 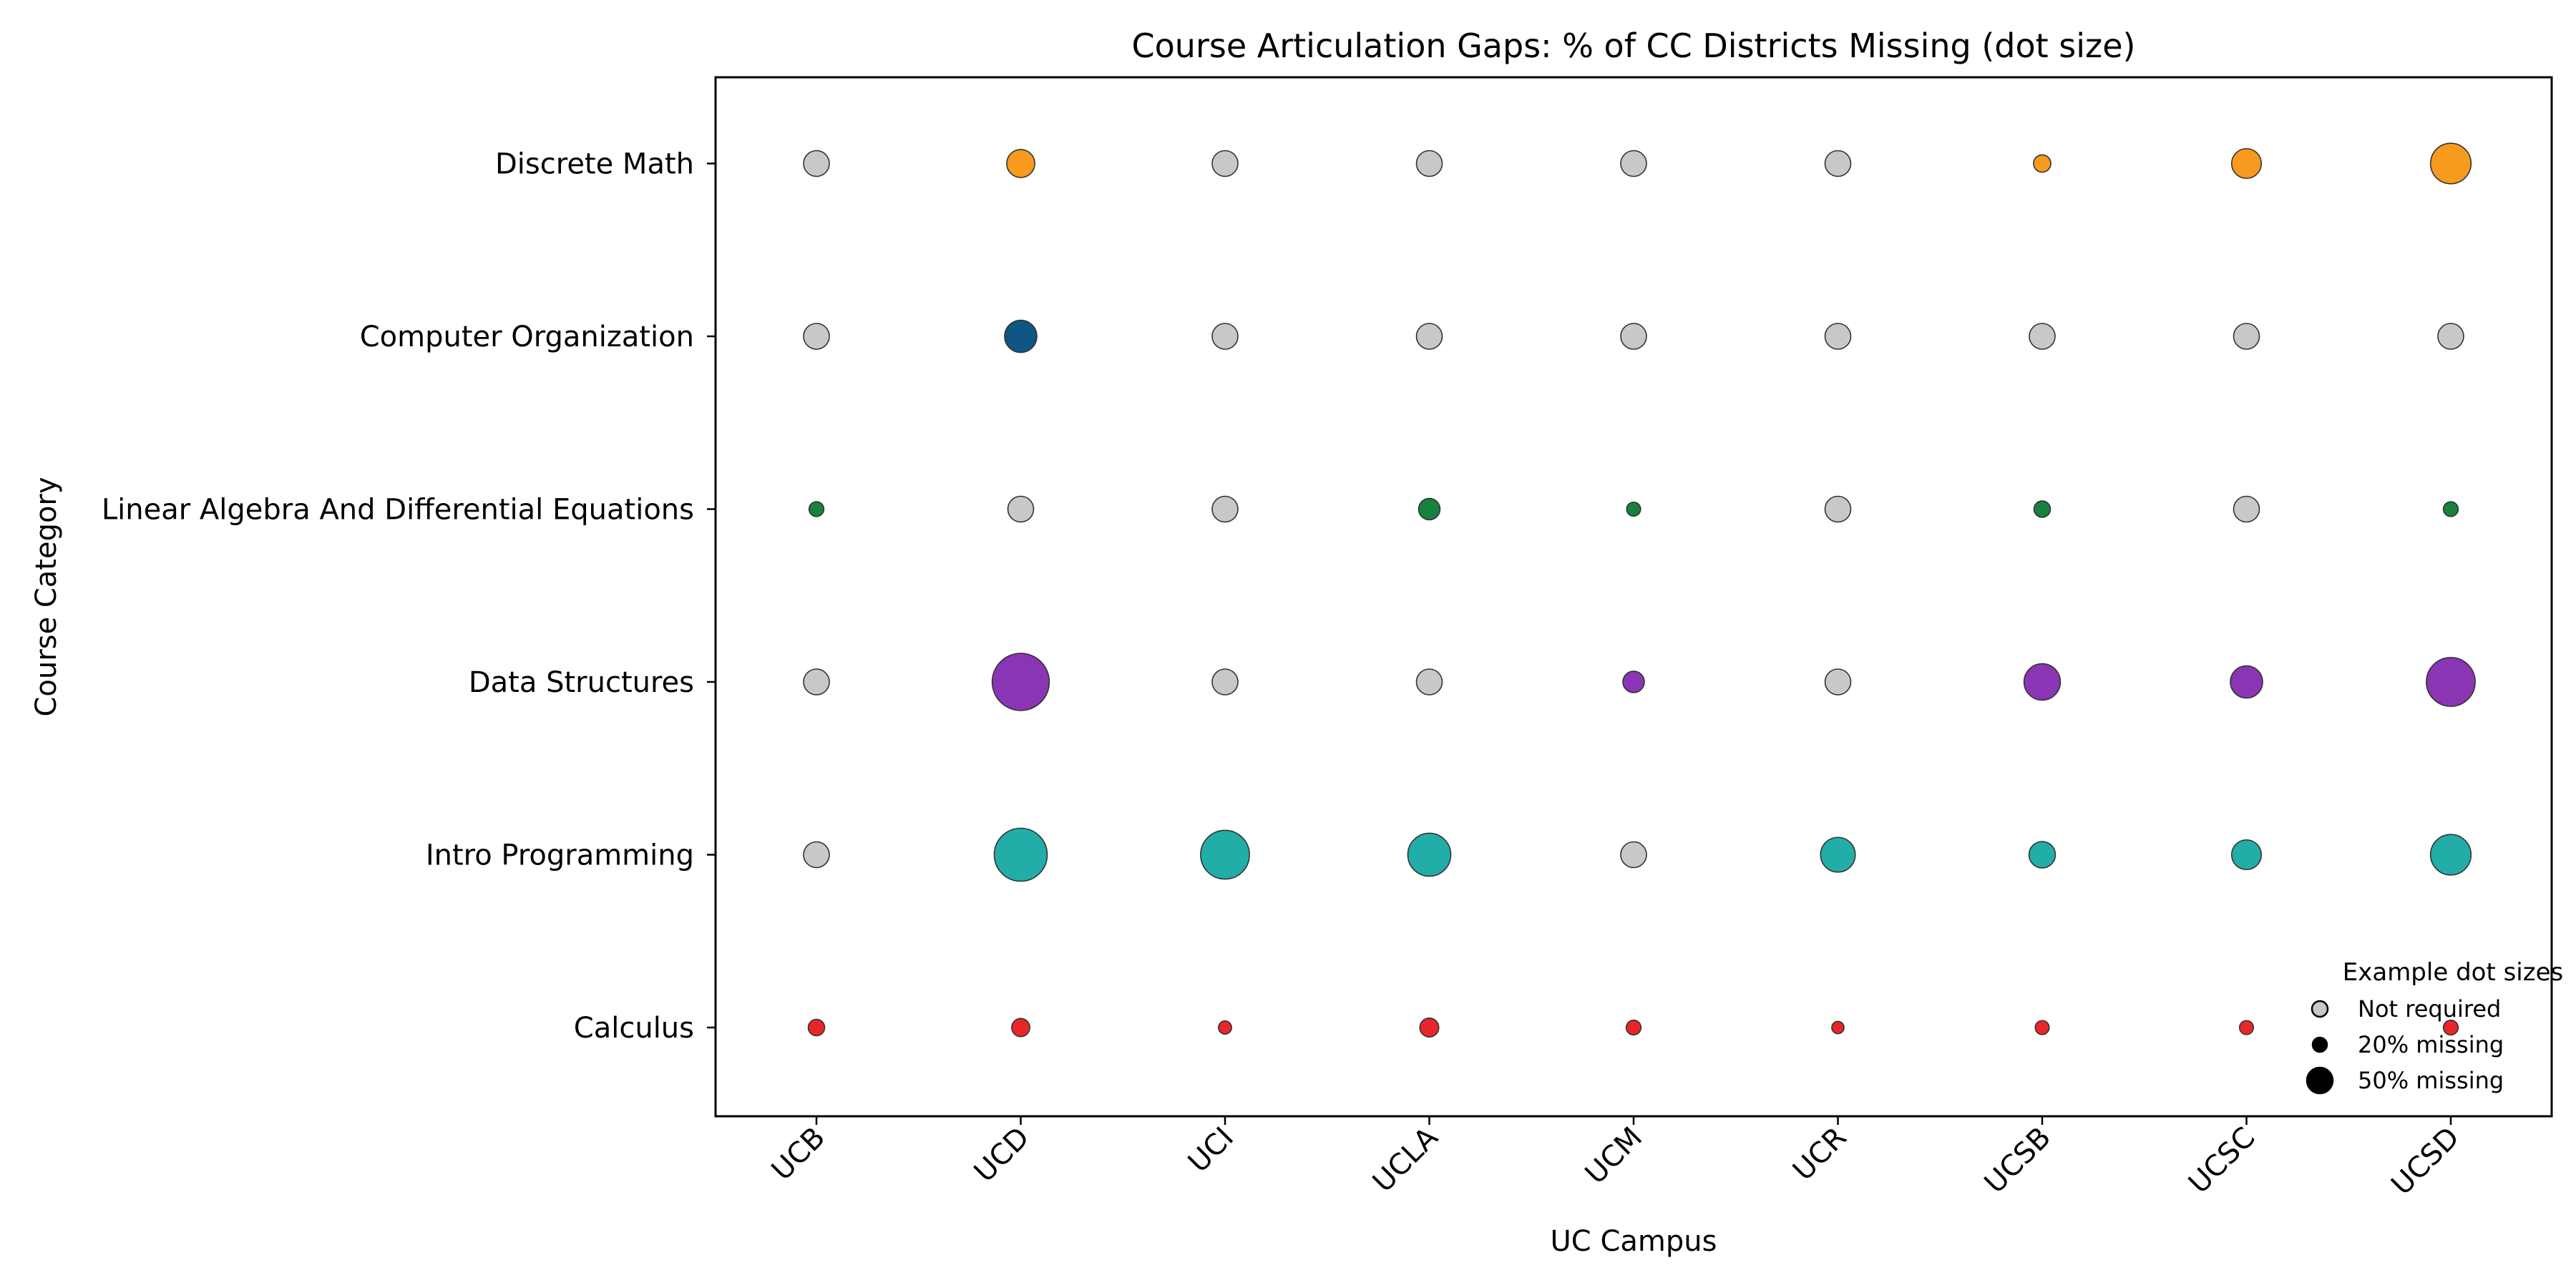 I want to click on dot-discrete-math-ucsb, so click(x=2042, y=163).